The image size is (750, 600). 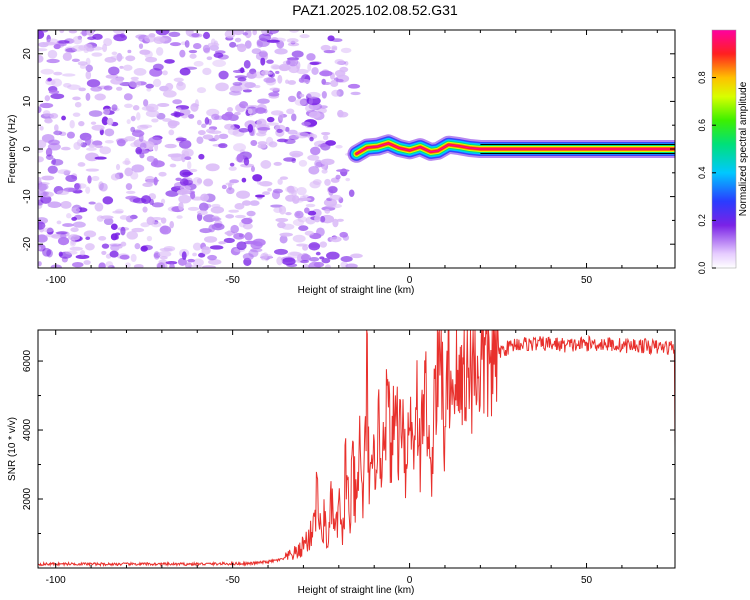 I want to click on colorbar-tick-label: 0.8, so click(x=702, y=77).